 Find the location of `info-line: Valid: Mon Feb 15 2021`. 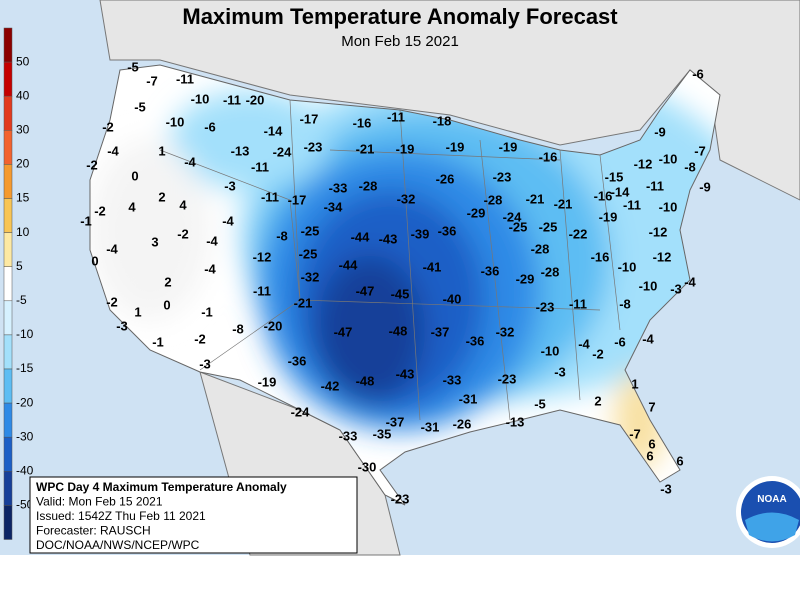

info-line: Valid: Mon Feb 15 2021 is located at coordinates (99, 502).